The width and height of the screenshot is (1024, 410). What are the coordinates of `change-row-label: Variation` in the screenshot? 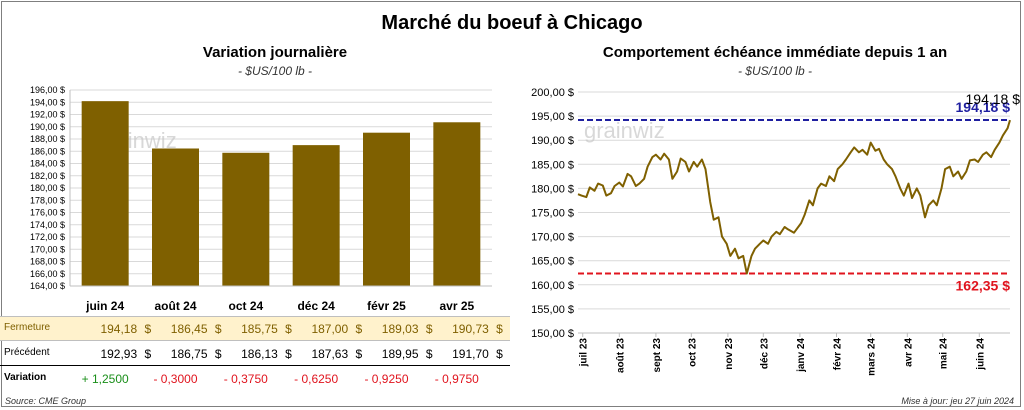 It's located at (25, 377).